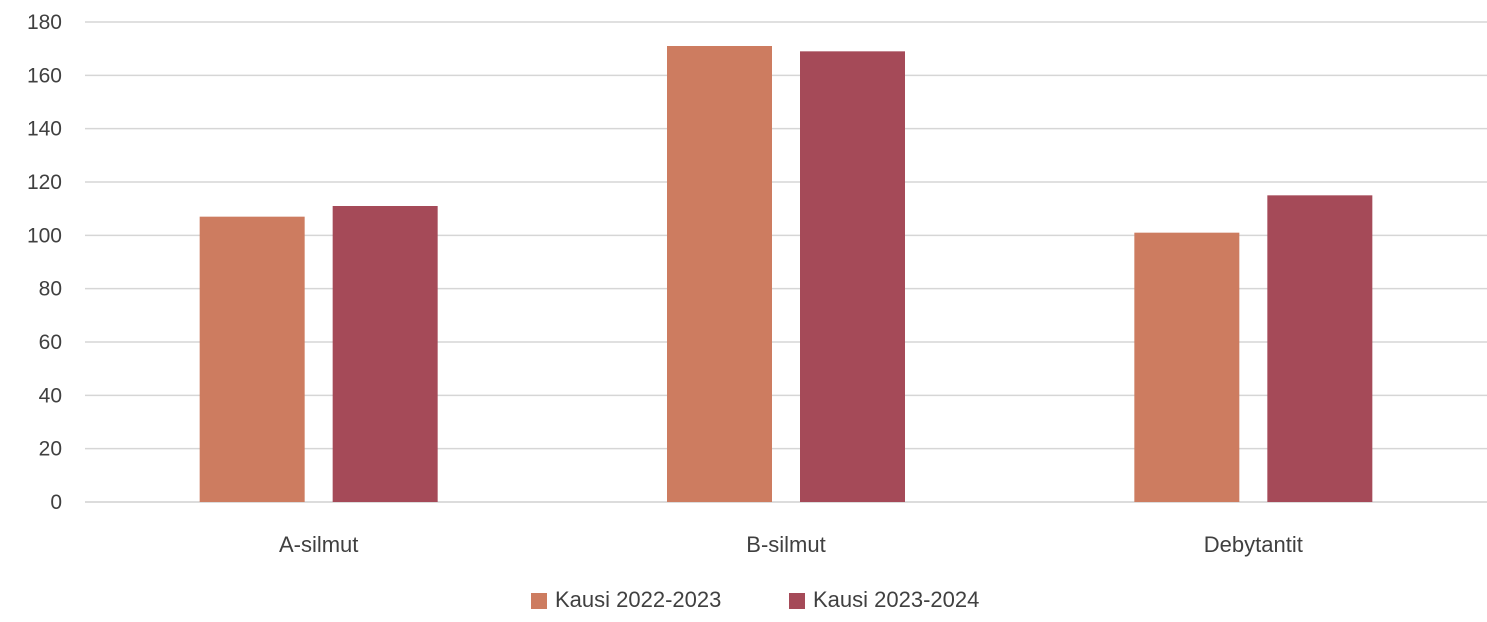 This screenshot has width=1487, height=622. What do you see at coordinates (44, 262) in the screenshot?
I see `y-axis-tick-labels: 0 20 40 60 80 100 120 140 160 180` at bounding box center [44, 262].